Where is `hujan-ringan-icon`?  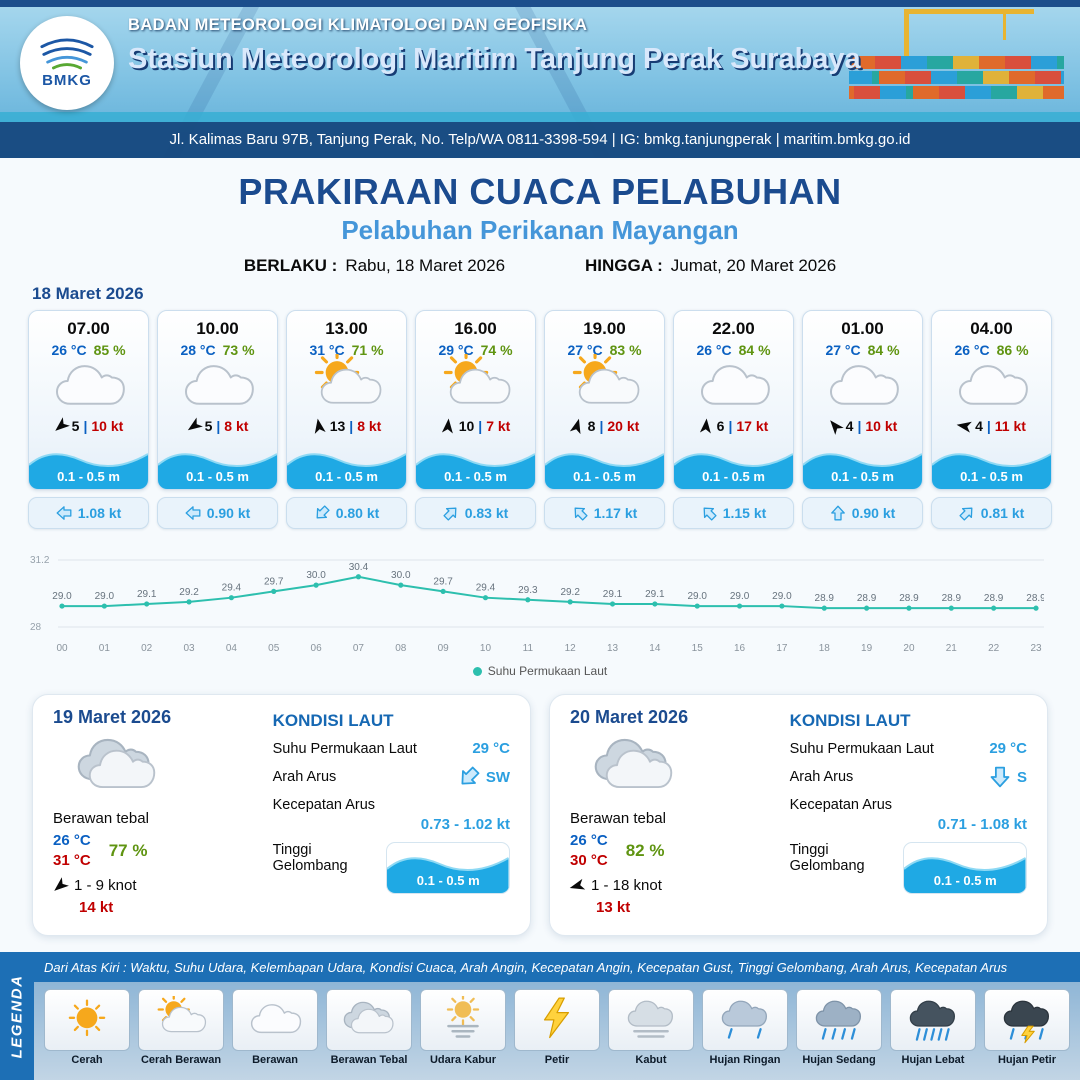
hujan-ringan-icon is located at coordinates (744, 1019).